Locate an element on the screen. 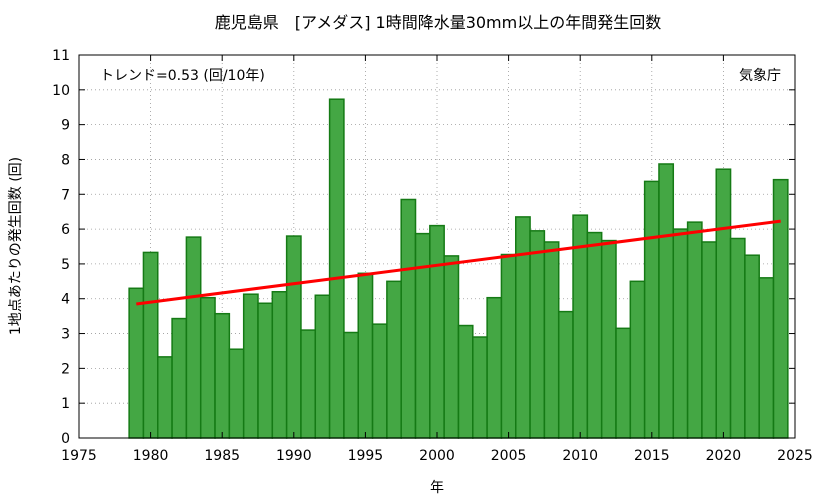 This screenshot has height=498, width=833. bar-1988 is located at coordinates (265, 370).